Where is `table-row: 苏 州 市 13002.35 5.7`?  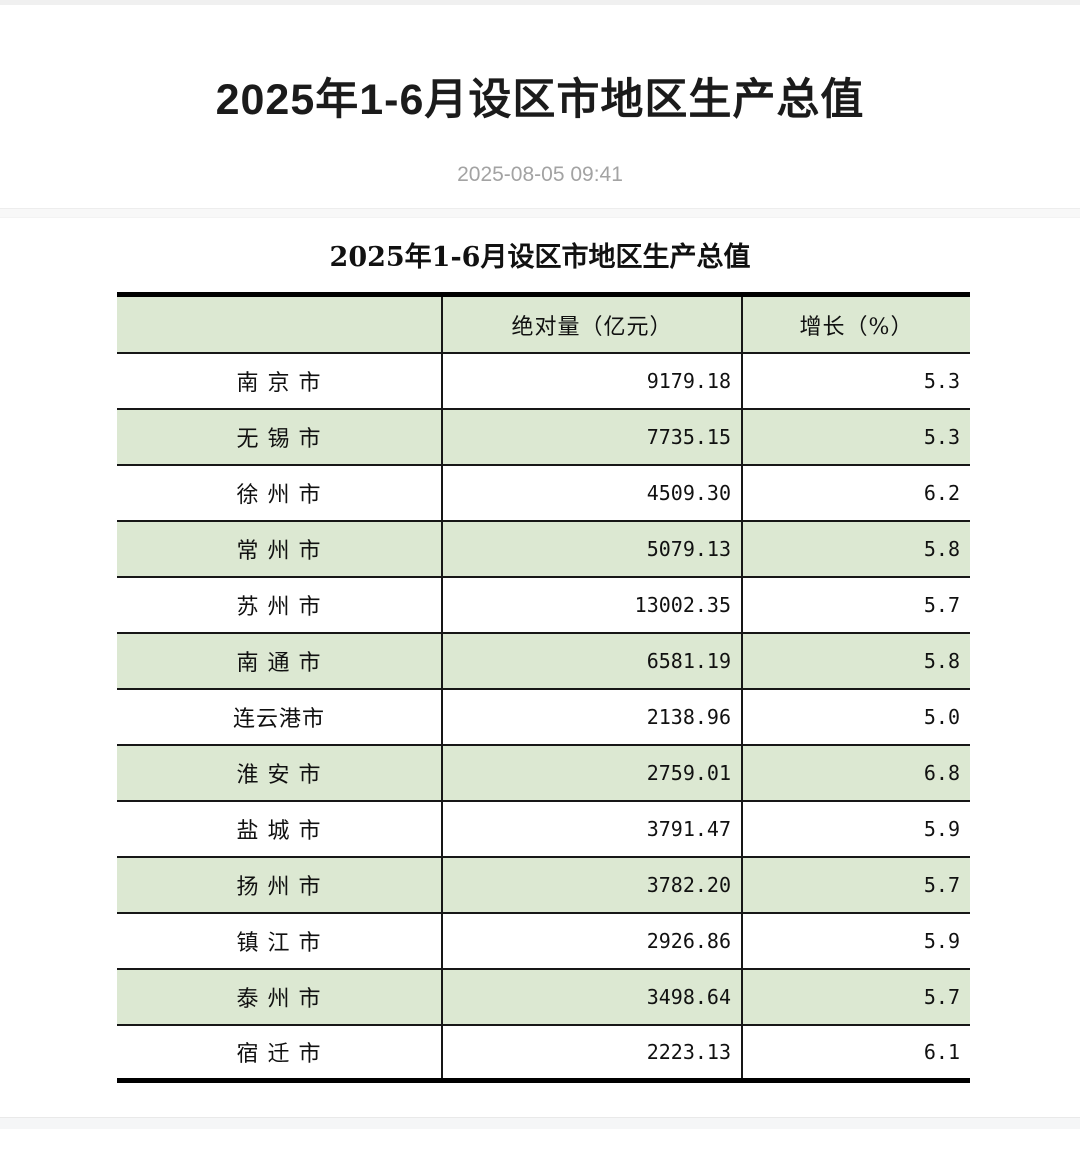
table-row: 苏 州 市 13002.35 5.7 is located at coordinates (543, 605).